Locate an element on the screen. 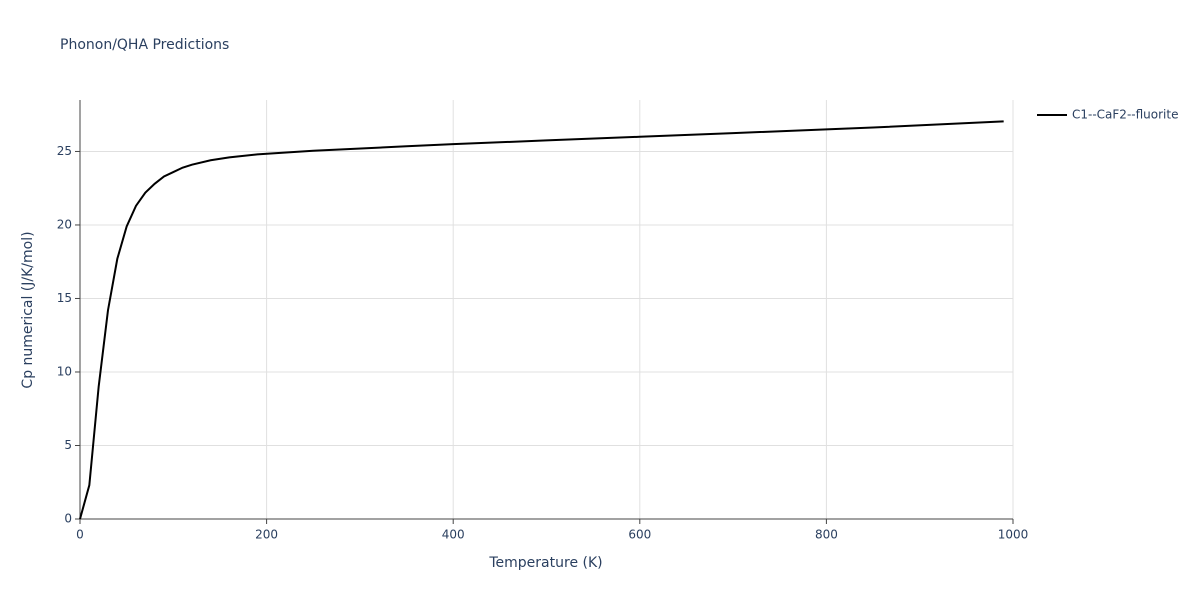  y-tick-label: 0 is located at coordinates (68, 519).